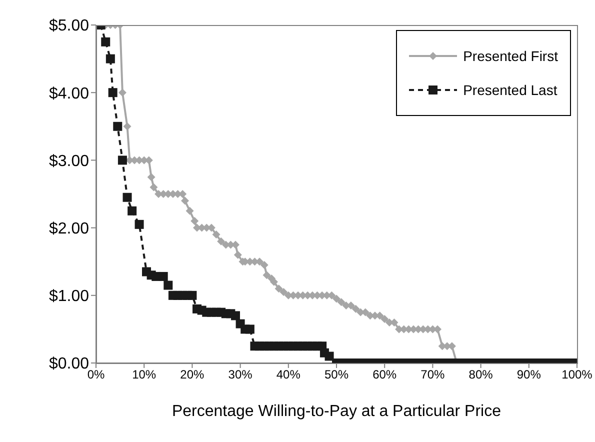 Image resolution: width=595 pixels, height=442 pixels. Describe the element at coordinates (69, 364) in the screenshot. I see `y-tick-label: $0.00` at that location.